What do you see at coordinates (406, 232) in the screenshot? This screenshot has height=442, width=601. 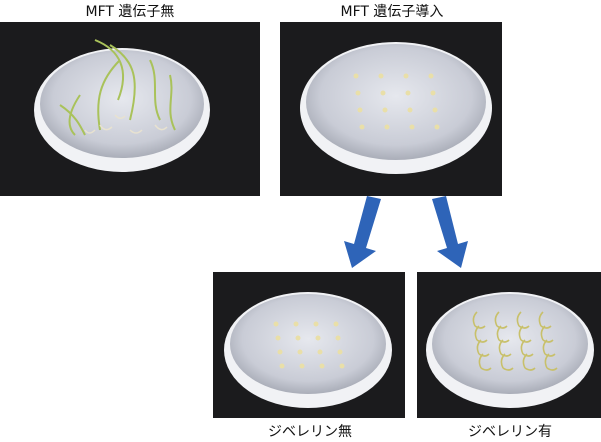 I see `arrow` at bounding box center [406, 232].